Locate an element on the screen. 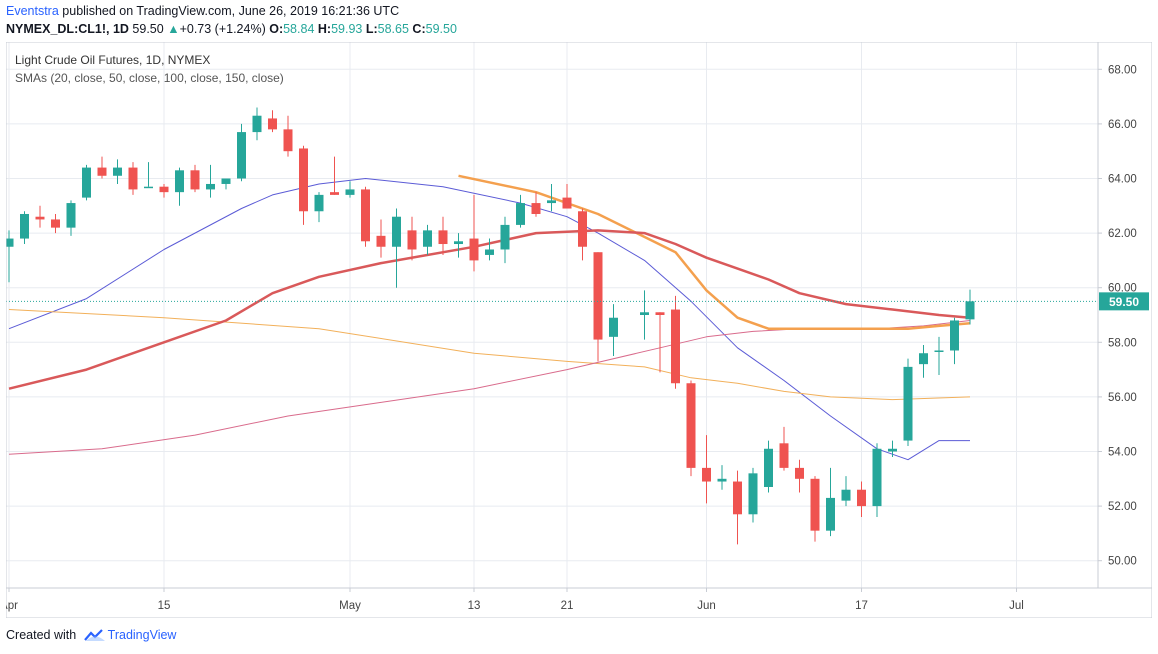 The width and height of the screenshot is (1158, 654). last-price-badge is located at coordinates (1124, 301).